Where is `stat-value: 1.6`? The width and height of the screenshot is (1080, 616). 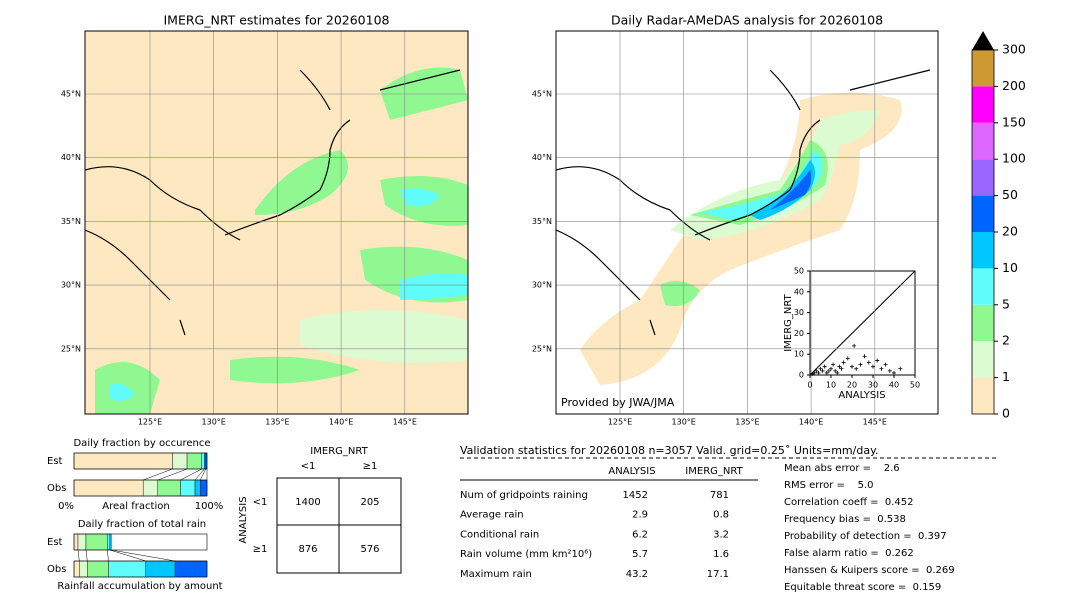
stat-value: 1.6 is located at coordinates (721, 554).